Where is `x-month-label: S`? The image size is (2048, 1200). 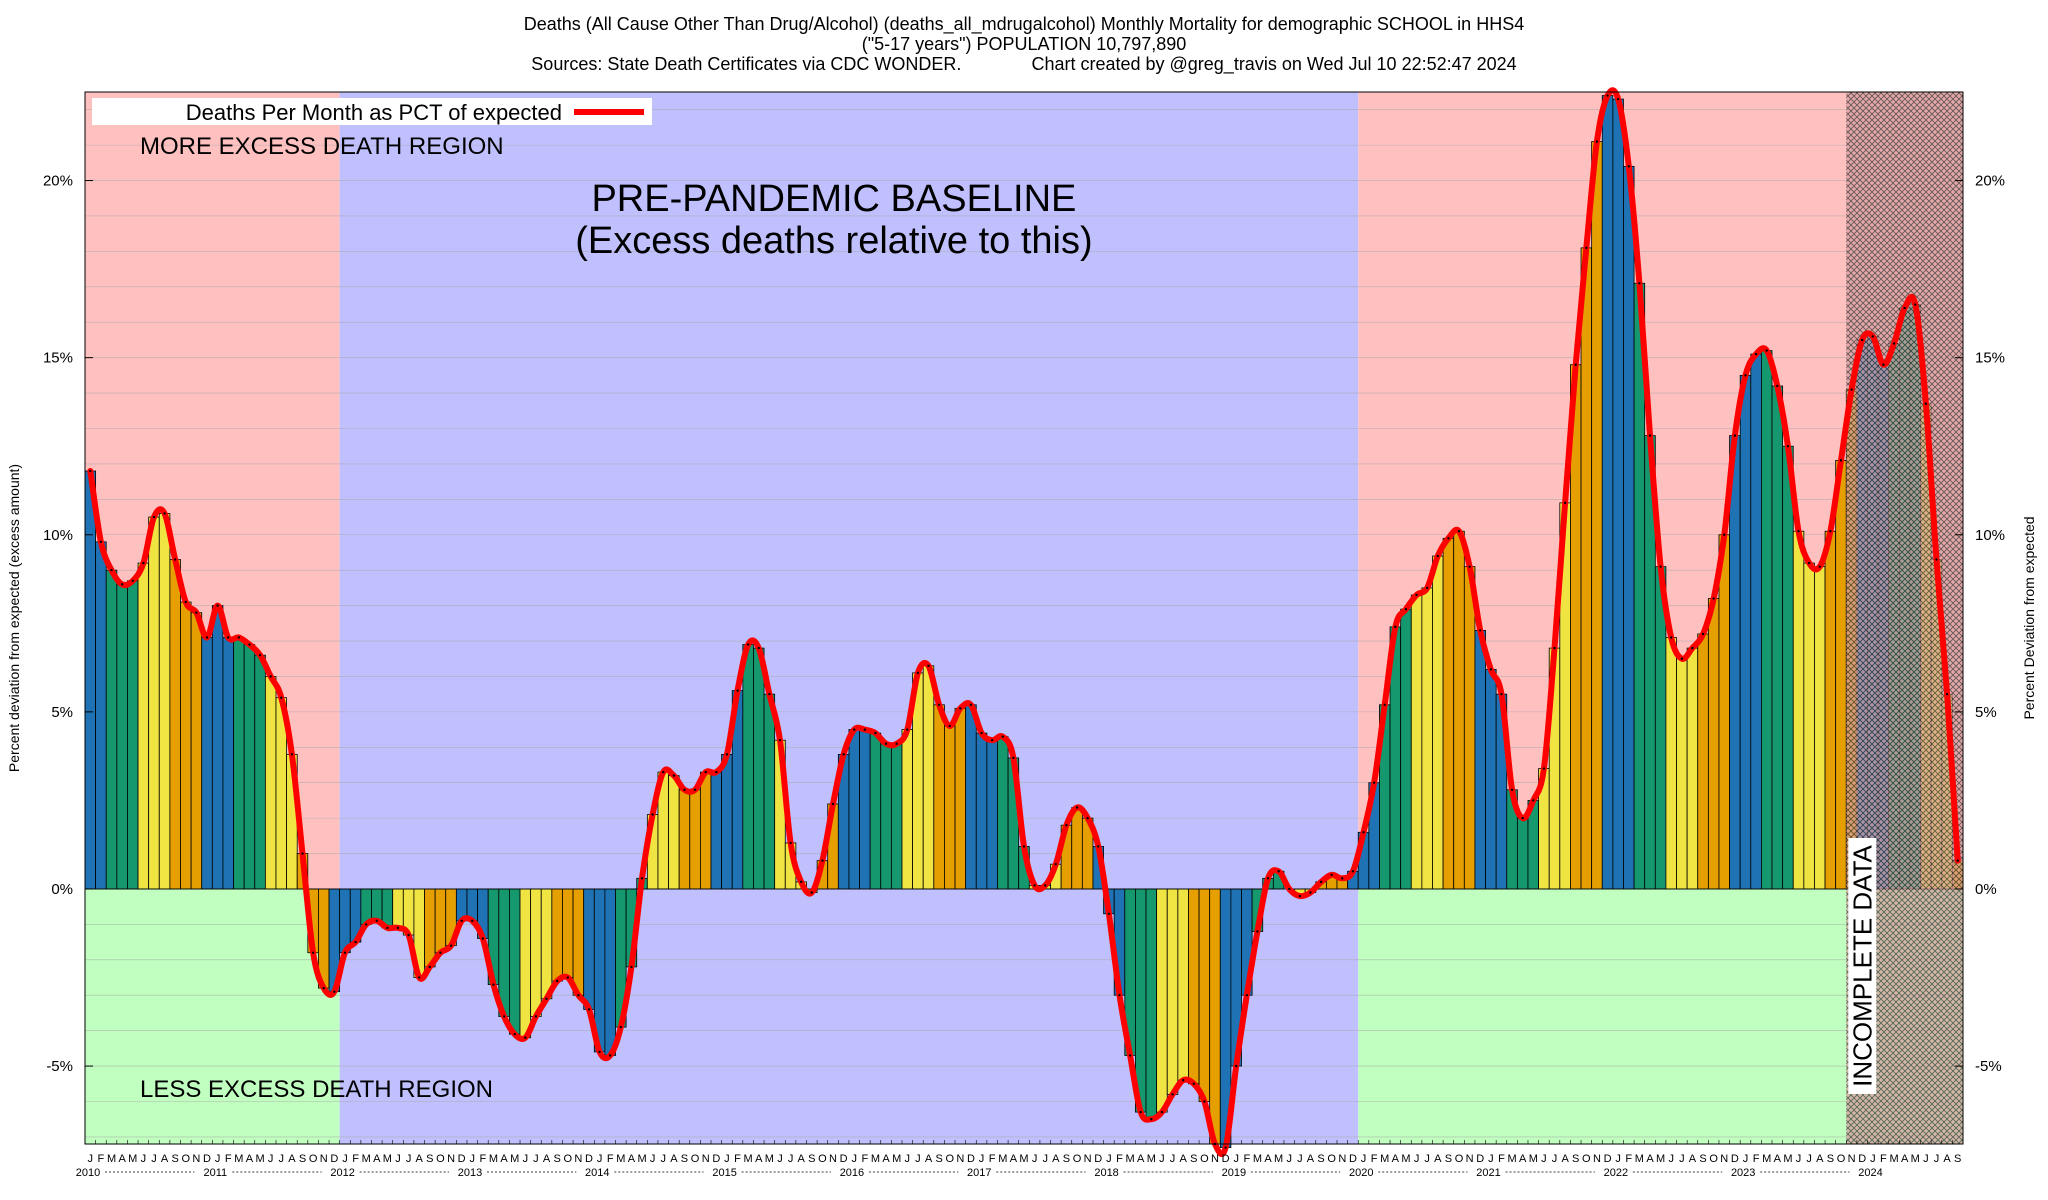 x-month-label: S is located at coordinates (1575, 1159).